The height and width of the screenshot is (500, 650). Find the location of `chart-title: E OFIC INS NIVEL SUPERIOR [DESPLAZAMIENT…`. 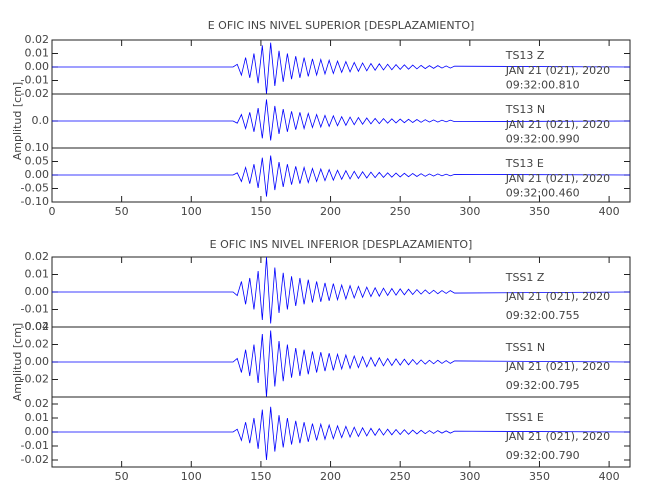

chart-title: E OFIC INS NIVEL SUPERIOR [DESPLAZAMIENT… is located at coordinates (341, 25).